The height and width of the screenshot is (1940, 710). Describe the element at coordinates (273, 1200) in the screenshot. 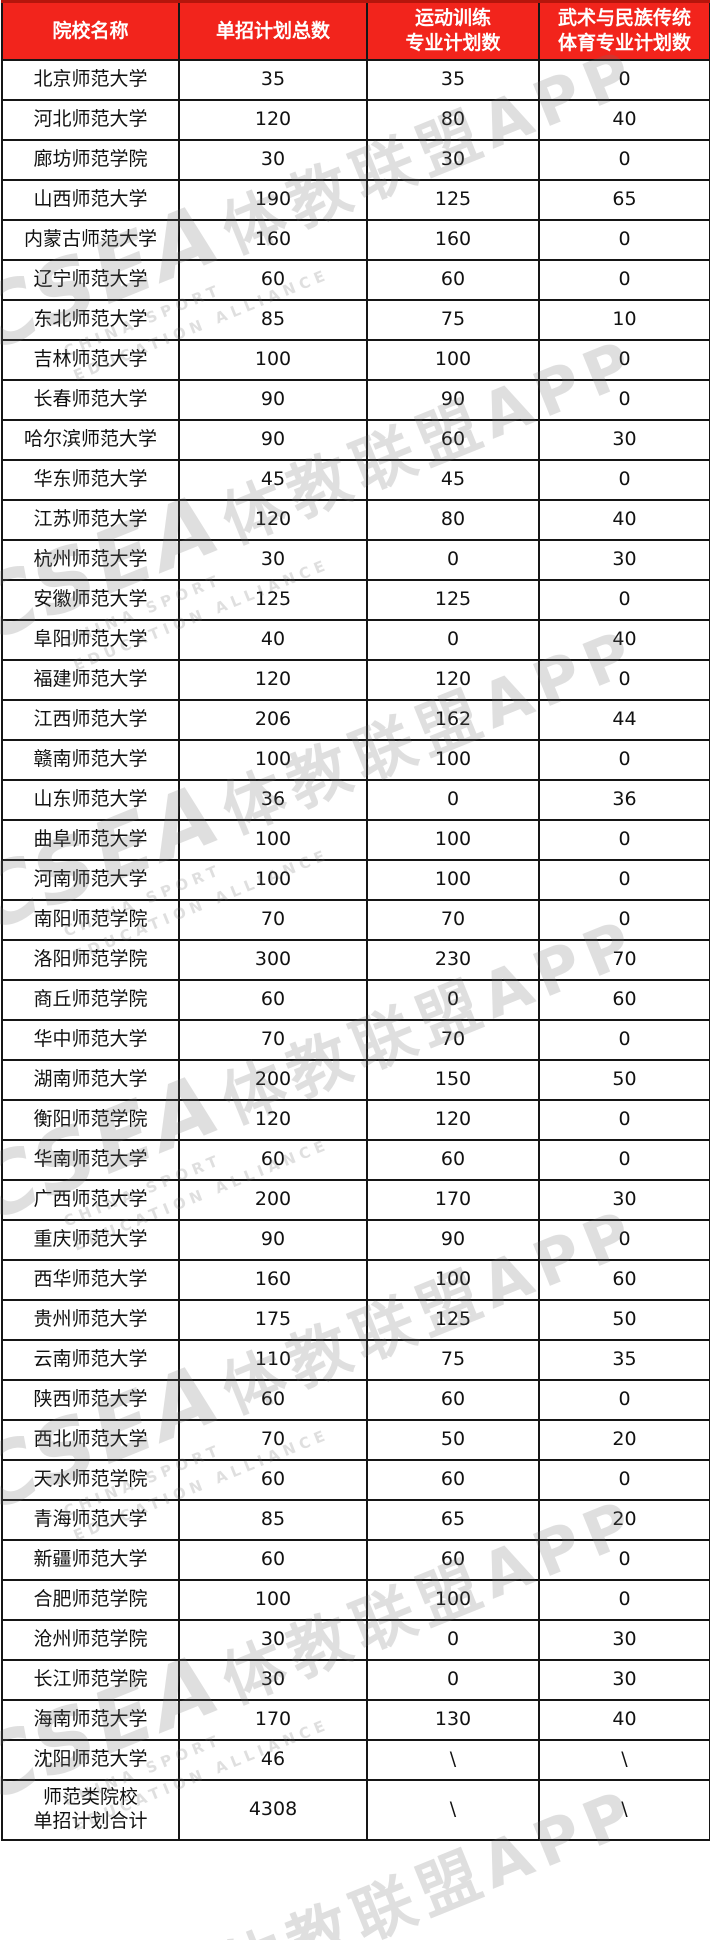

I see `plan-count-cell: 200` at that location.